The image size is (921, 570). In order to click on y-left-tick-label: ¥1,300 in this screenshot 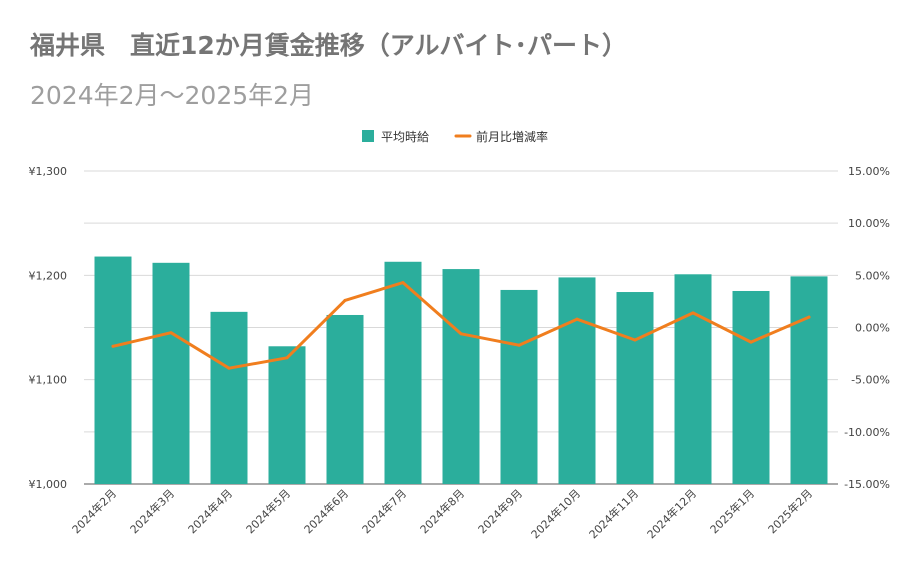, I will do `click(48, 171)`.